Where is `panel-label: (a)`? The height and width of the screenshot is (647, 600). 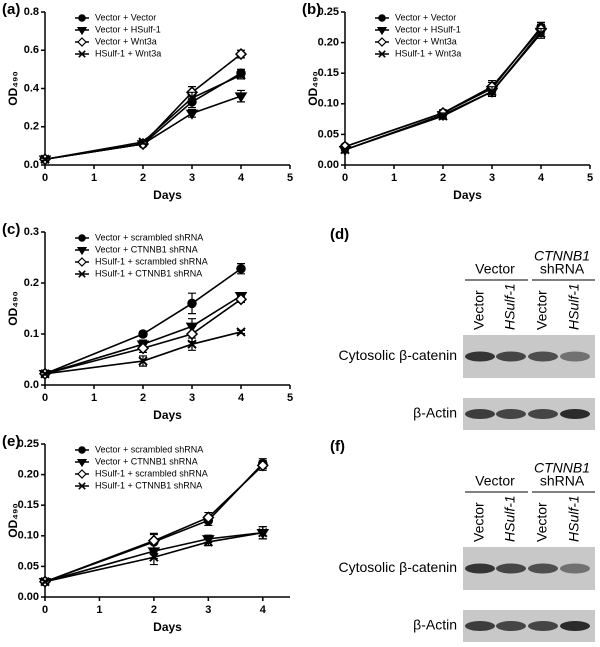 panel-label: (a) is located at coordinates (11, 9).